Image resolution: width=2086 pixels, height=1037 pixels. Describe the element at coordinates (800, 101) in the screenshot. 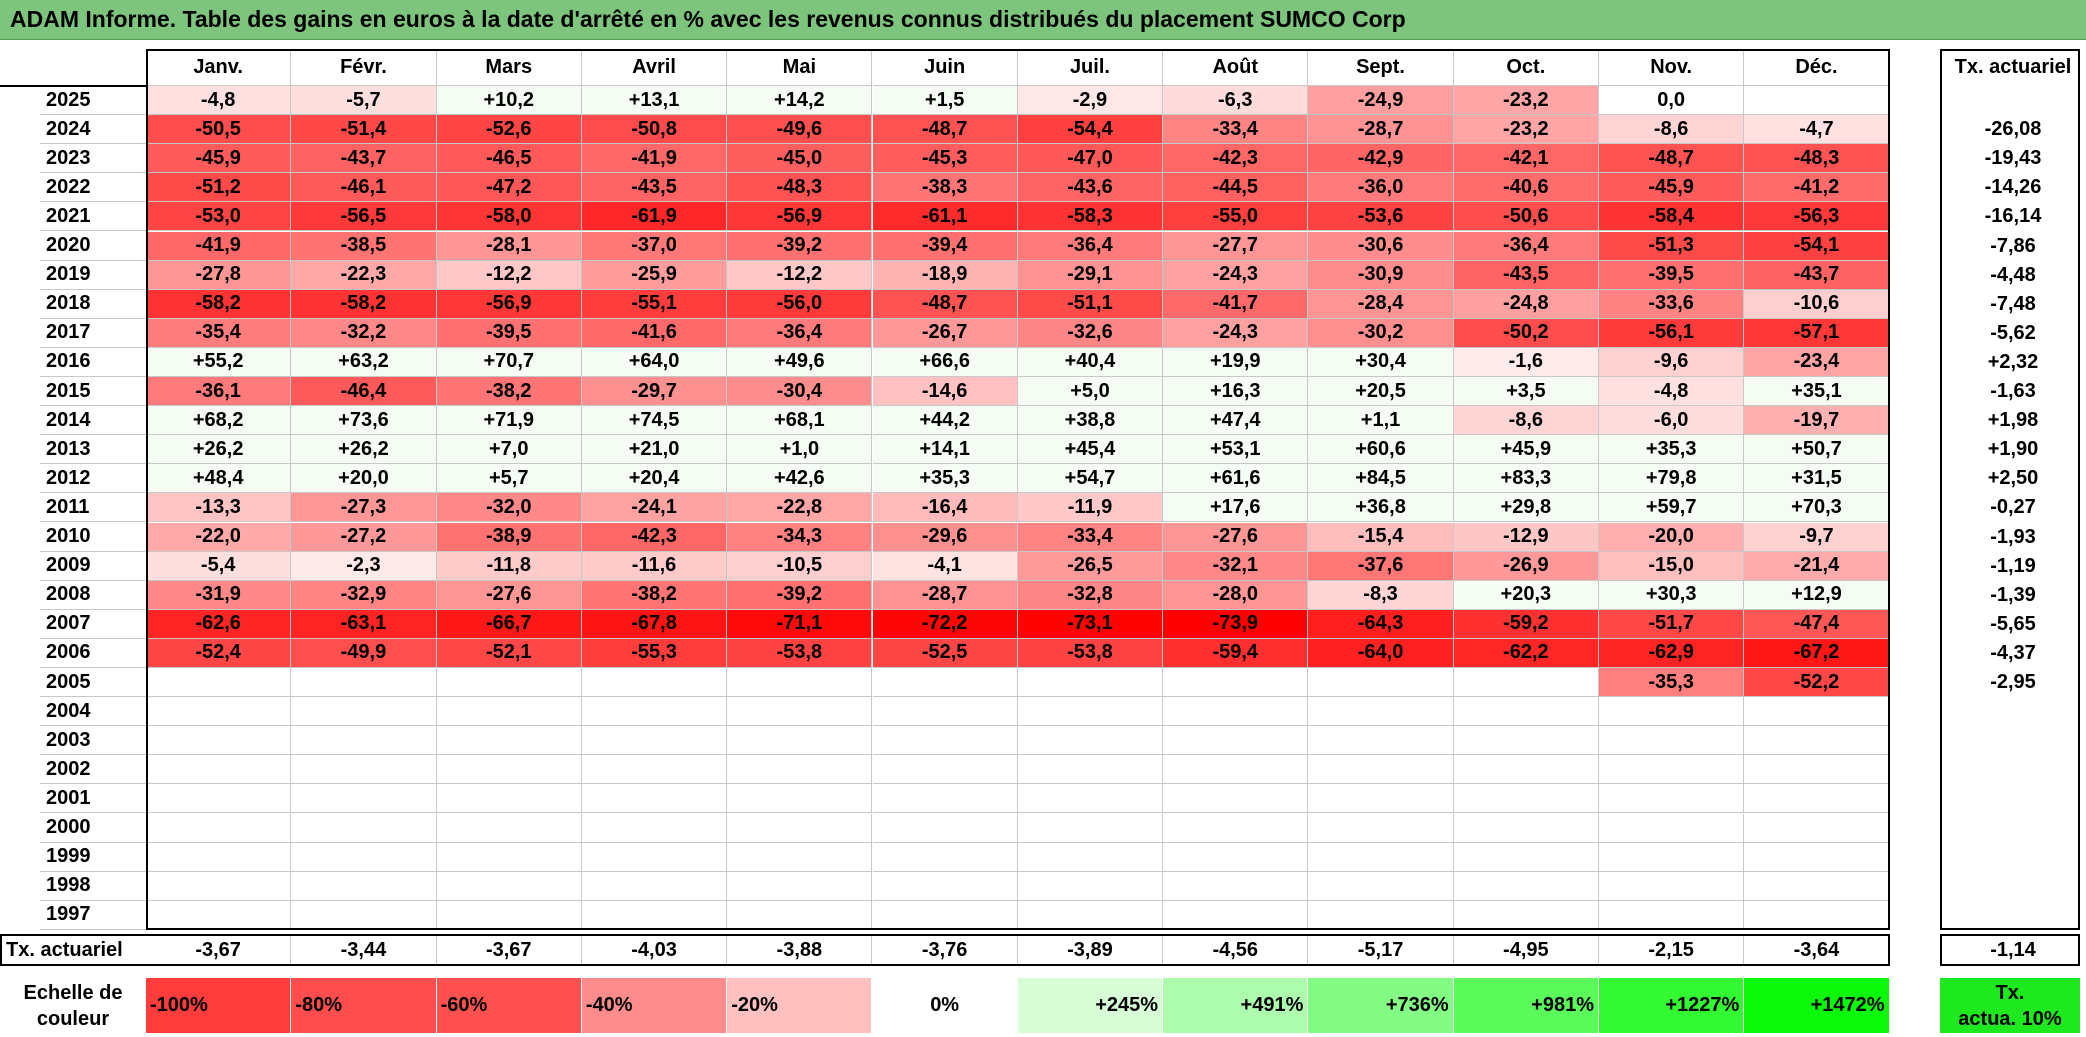

I see `table-cell: +14,2` at that location.